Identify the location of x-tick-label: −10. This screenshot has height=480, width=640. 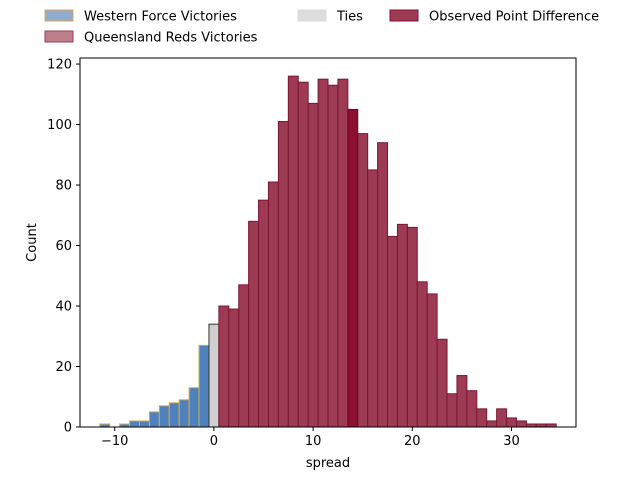
(114, 441).